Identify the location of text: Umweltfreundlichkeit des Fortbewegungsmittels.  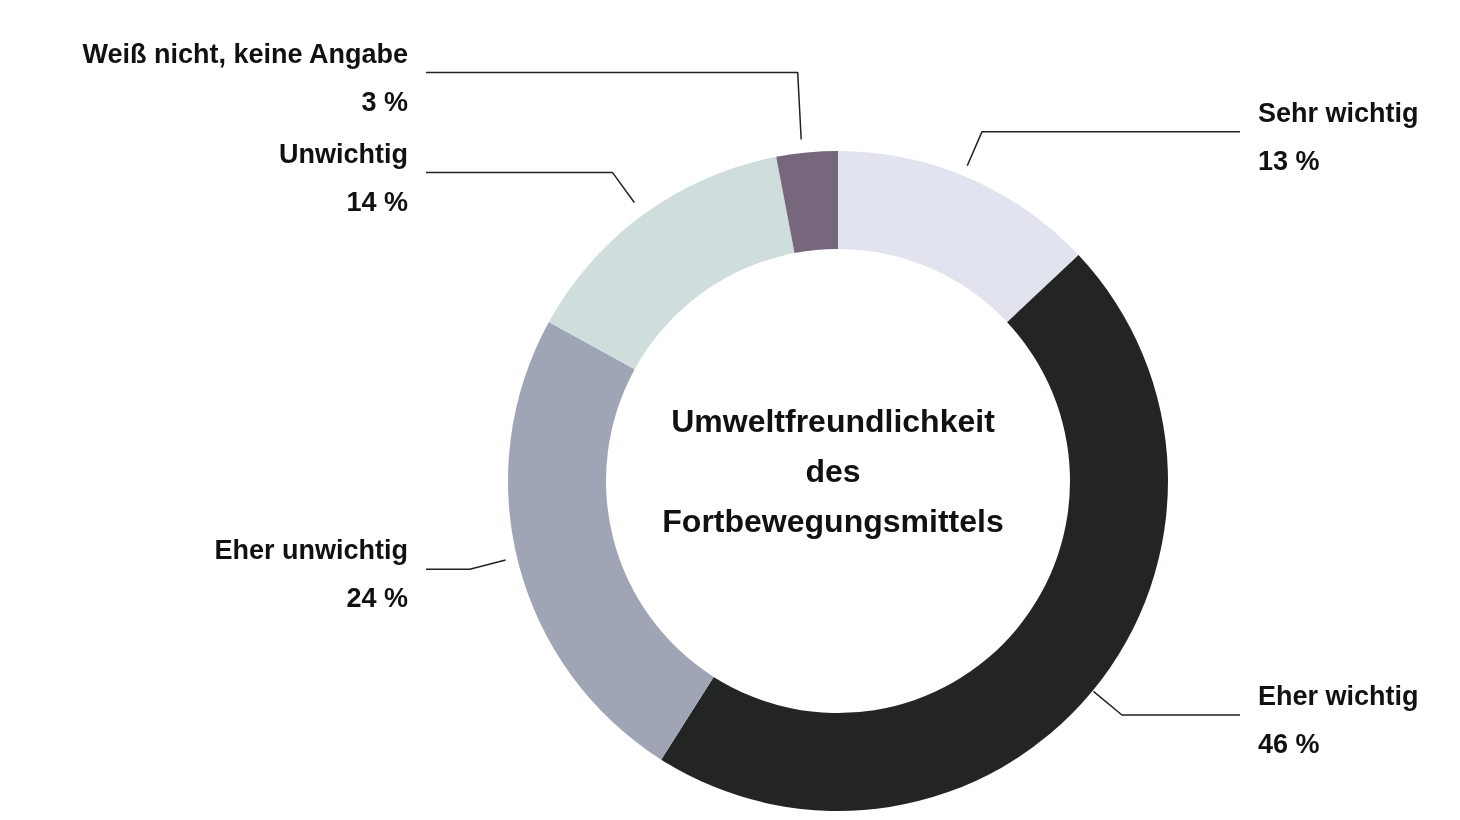
(833, 471).